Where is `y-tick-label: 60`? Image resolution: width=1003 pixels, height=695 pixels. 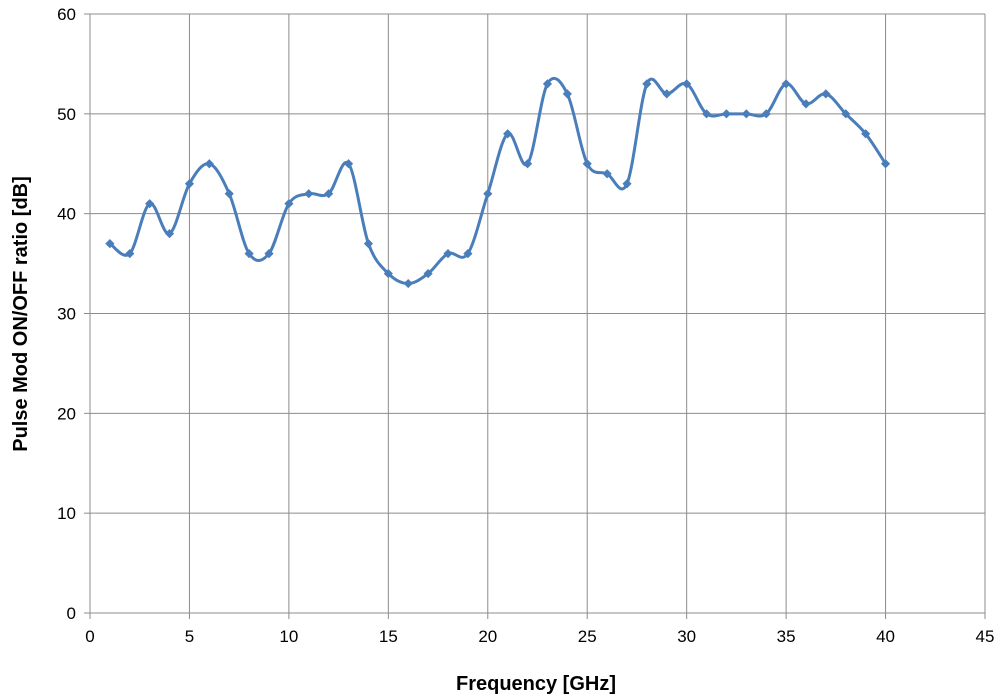
y-tick-label: 60 is located at coordinates (66, 14).